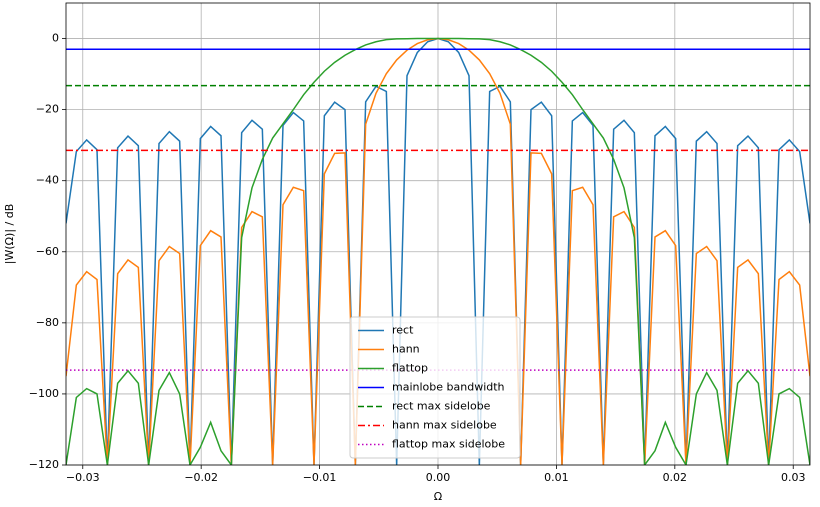 Image resolution: width=820 pixels, height=507 pixels. What do you see at coordinates (441, 406) in the screenshot?
I see `legend-label: rect max sidelobe` at bounding box center [441, 406].